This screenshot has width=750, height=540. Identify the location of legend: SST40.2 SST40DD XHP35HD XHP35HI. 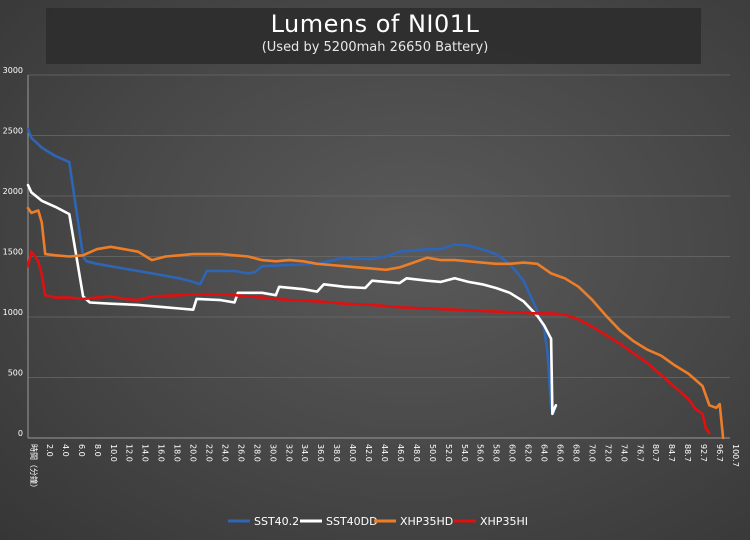
(378, 521).